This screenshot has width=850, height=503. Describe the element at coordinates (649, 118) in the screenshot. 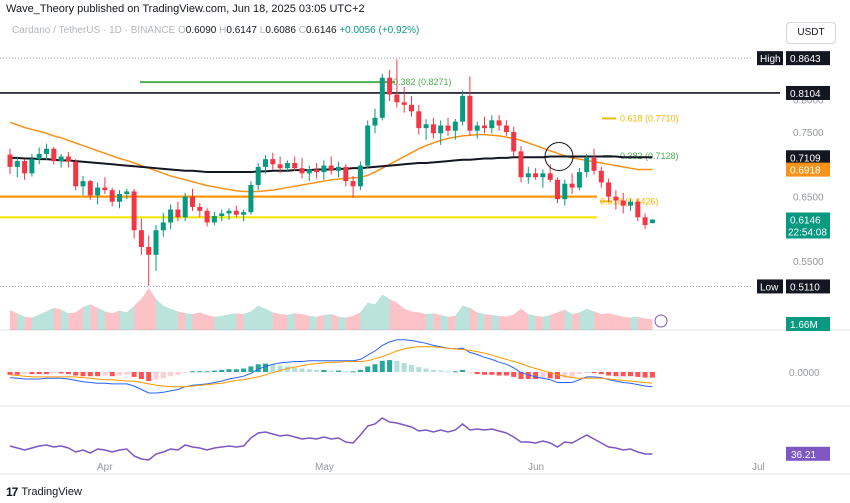

I see `fib-level-label: 0.618 (0.7710)` at that location.